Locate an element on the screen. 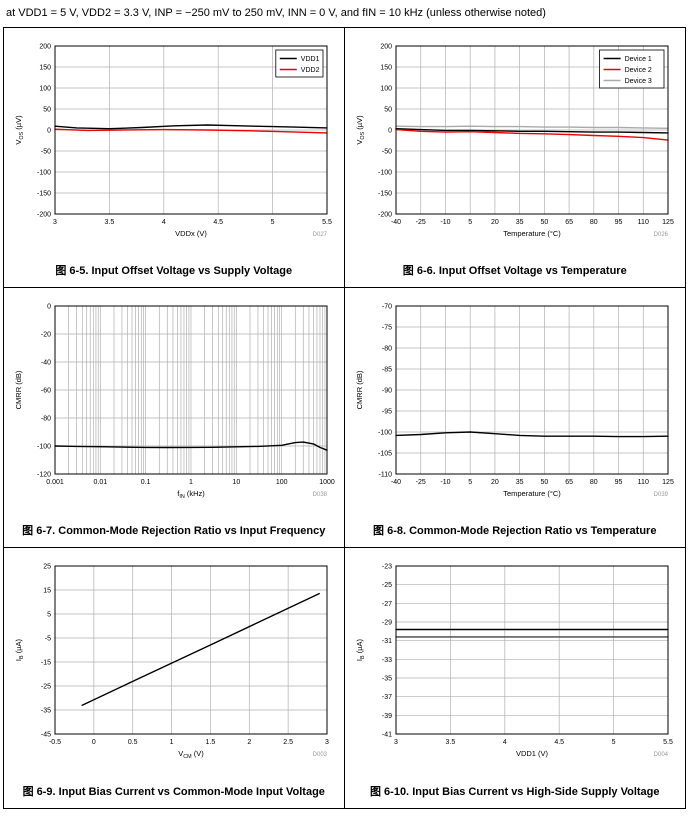 The width and height of the screenshot is (689, 816). svg-text: -40 is located at coordinates (396, 222).